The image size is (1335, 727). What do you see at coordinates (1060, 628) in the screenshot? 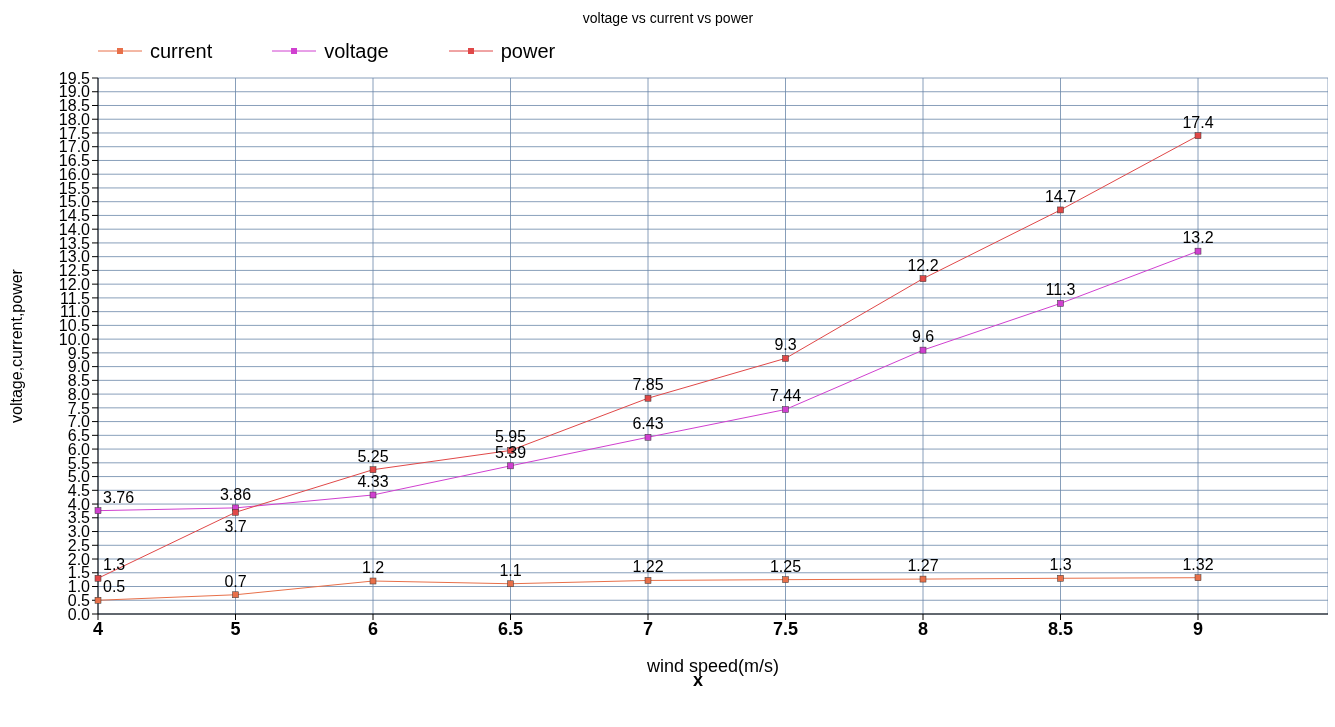
I see `x-tick-label: 8.5` at bounding box center [1060, 628].